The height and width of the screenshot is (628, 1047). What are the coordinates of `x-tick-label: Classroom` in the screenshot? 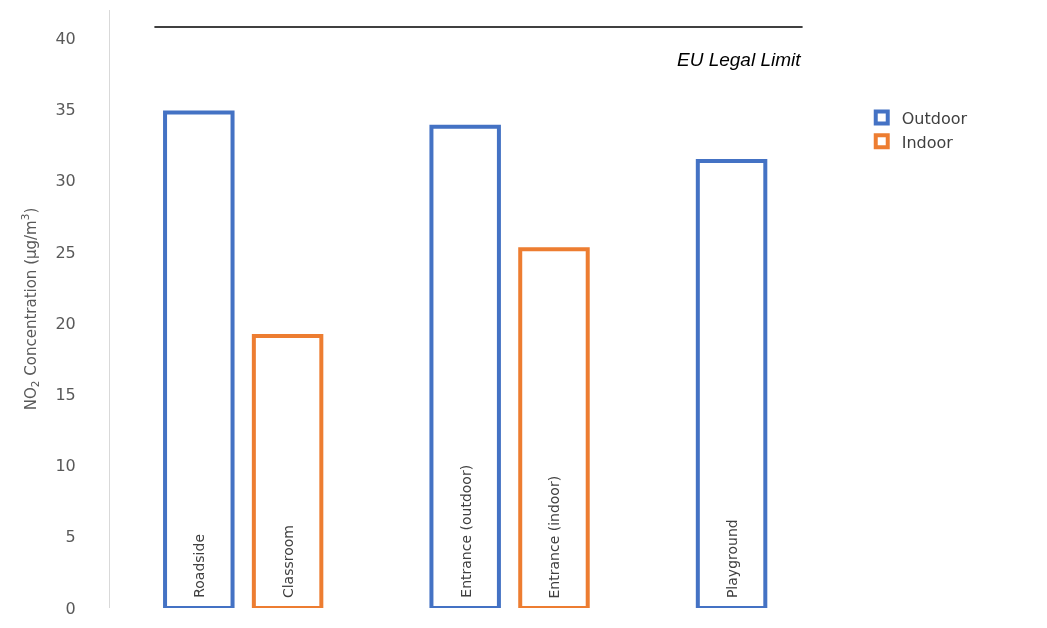 It's located at (288, 562).